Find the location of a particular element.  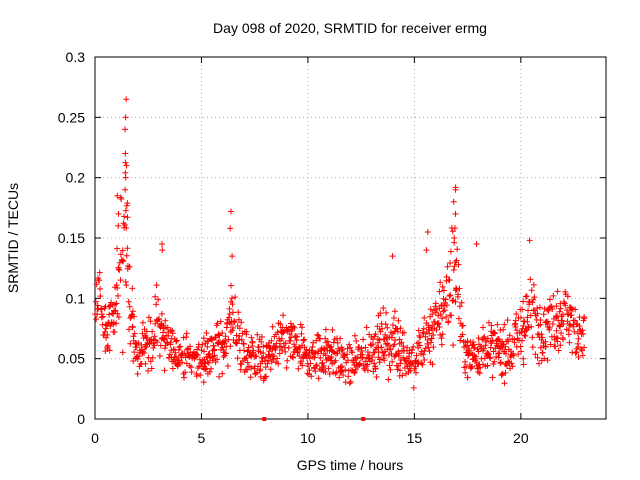

zero-marker is located at coordinates (264, 419).